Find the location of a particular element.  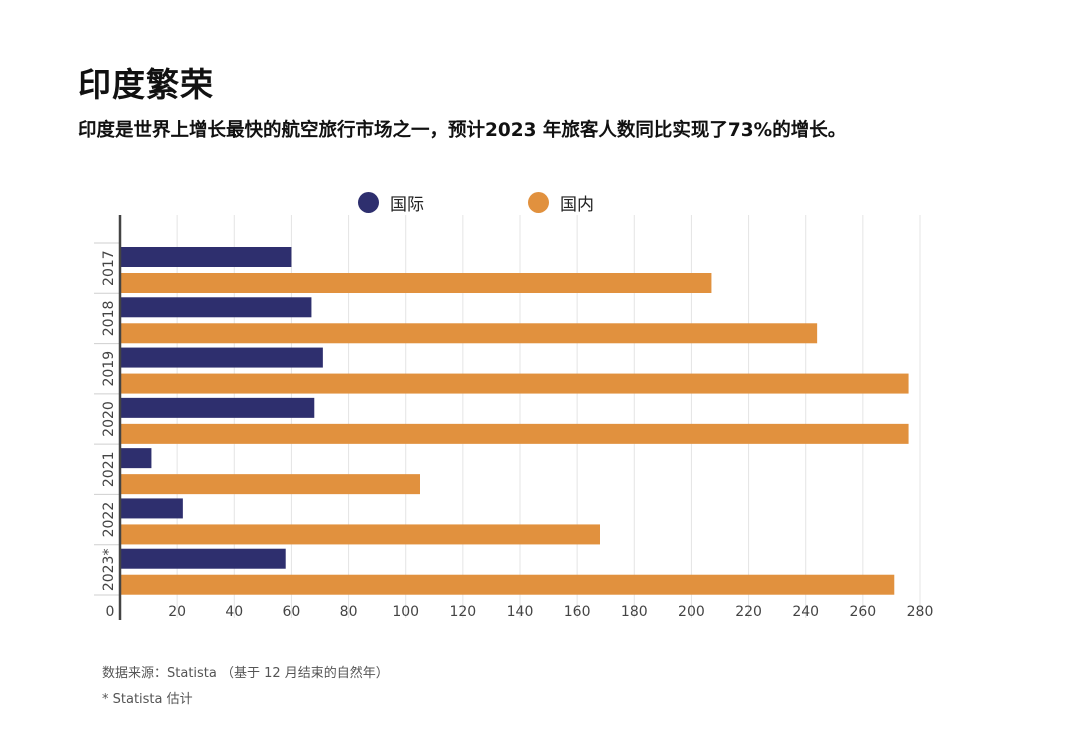

source-note: 数据来源：Statista （基于 12 月结束的自然年） is located at coordinates (245, 673).